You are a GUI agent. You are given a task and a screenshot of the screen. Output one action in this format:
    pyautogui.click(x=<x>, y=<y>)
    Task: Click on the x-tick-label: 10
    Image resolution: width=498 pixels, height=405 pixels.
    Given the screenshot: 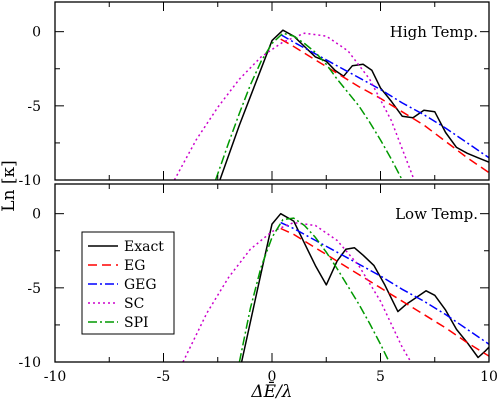 What is the action you would take?
    pyautogui.click(x=489, y=377)
    